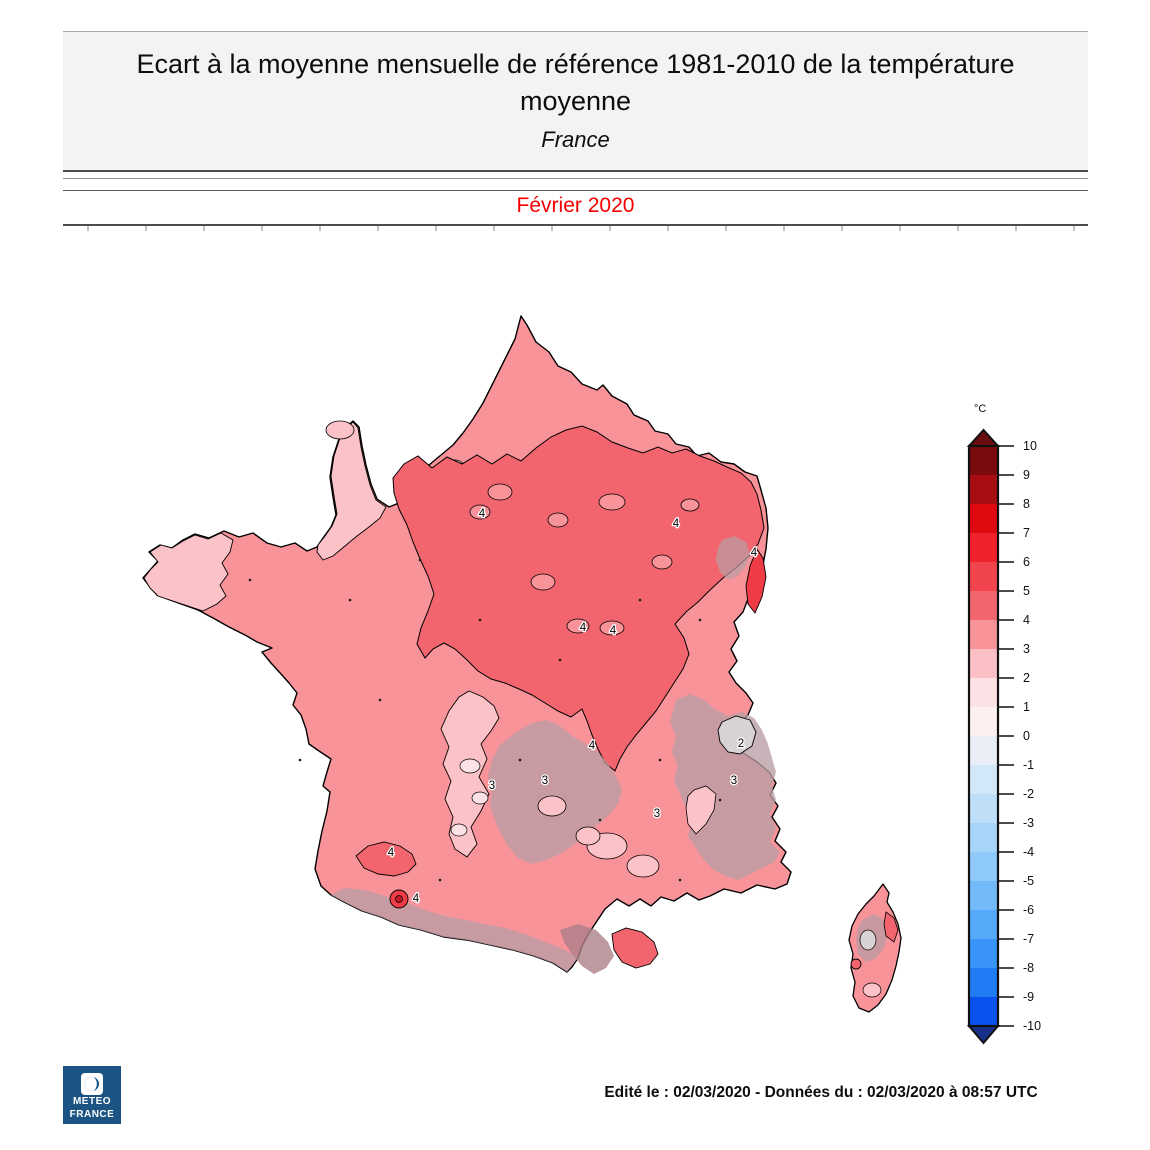 The width and height of the screenshot is (1150, 1150). Describe the element at coordinates (1026, 736) in the screenshot. I see `colorbar-tick-label: 0` at that location.